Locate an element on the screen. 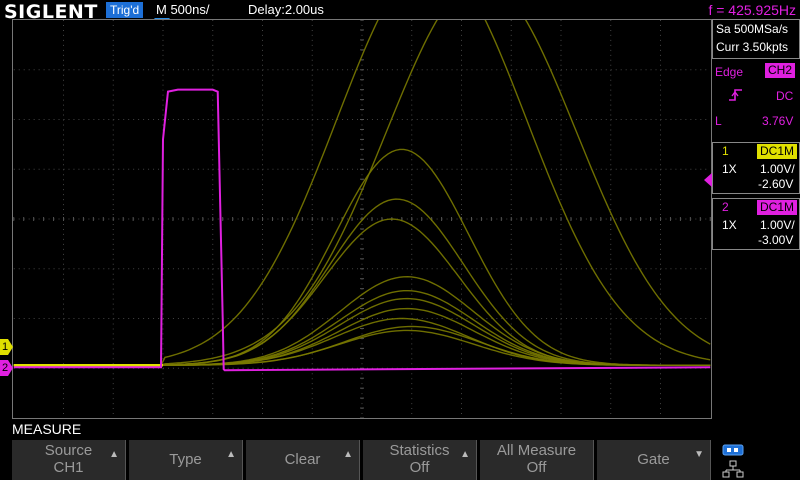 This screenshot has height=480, width=800. softkey-label: Statistics is located at coordinates (419, 450).